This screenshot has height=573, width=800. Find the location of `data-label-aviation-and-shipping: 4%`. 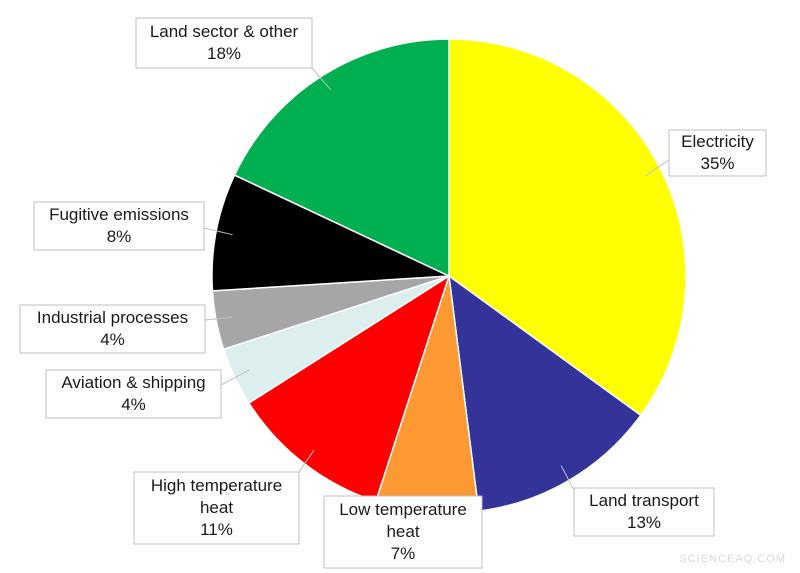

data-label-aviation-and-shipping: 4% is located at coordinates (133, 404).